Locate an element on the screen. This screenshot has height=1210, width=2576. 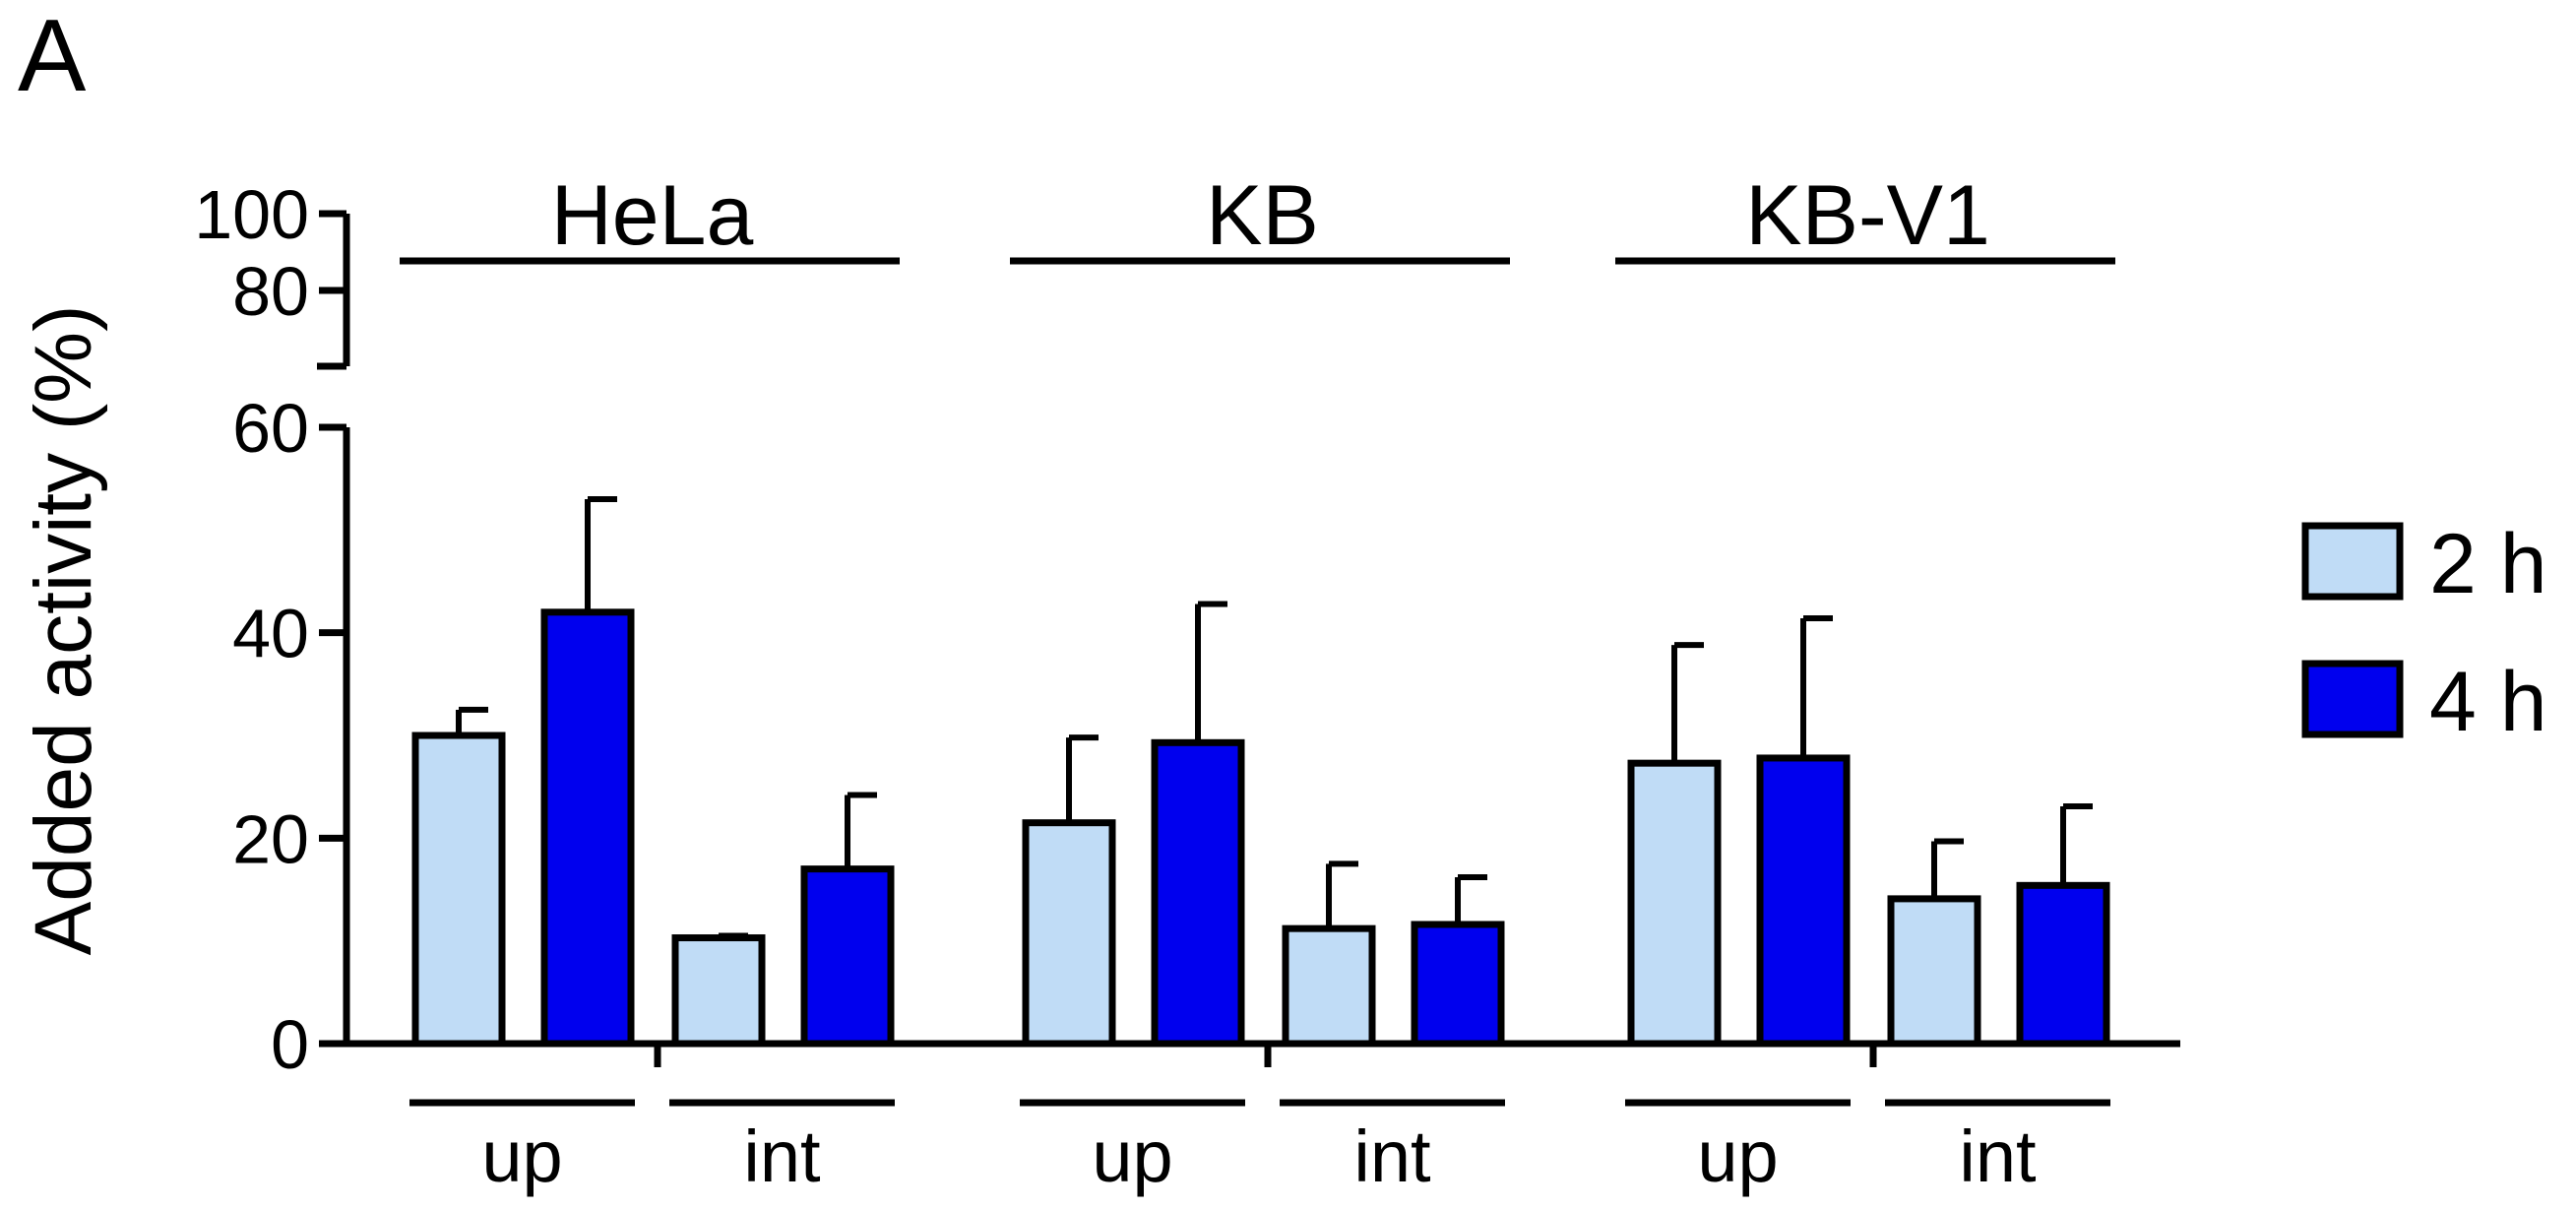
y-tick-label: 20 is located at coordinates (270, 838).